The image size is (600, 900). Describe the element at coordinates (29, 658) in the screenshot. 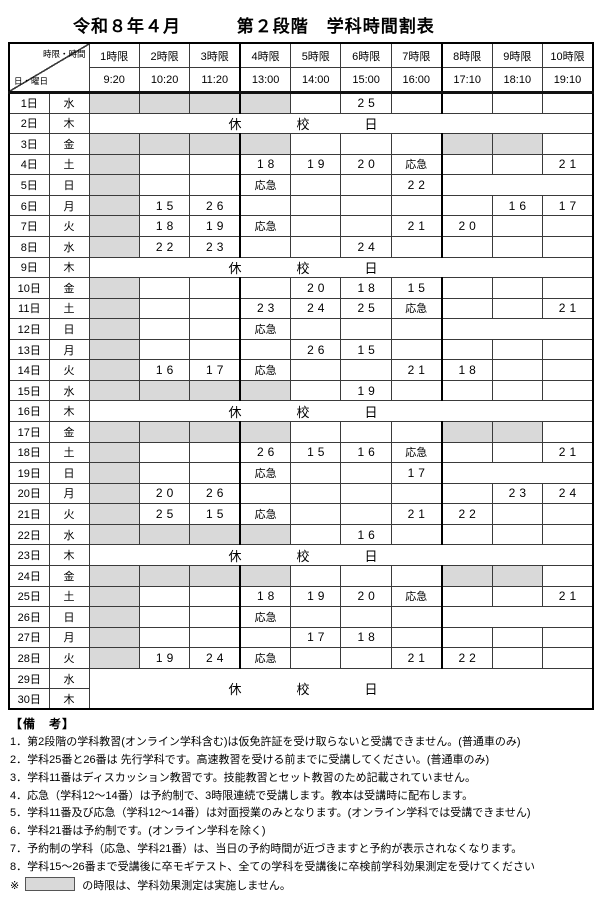

I see `day-label: 28日` at that location.